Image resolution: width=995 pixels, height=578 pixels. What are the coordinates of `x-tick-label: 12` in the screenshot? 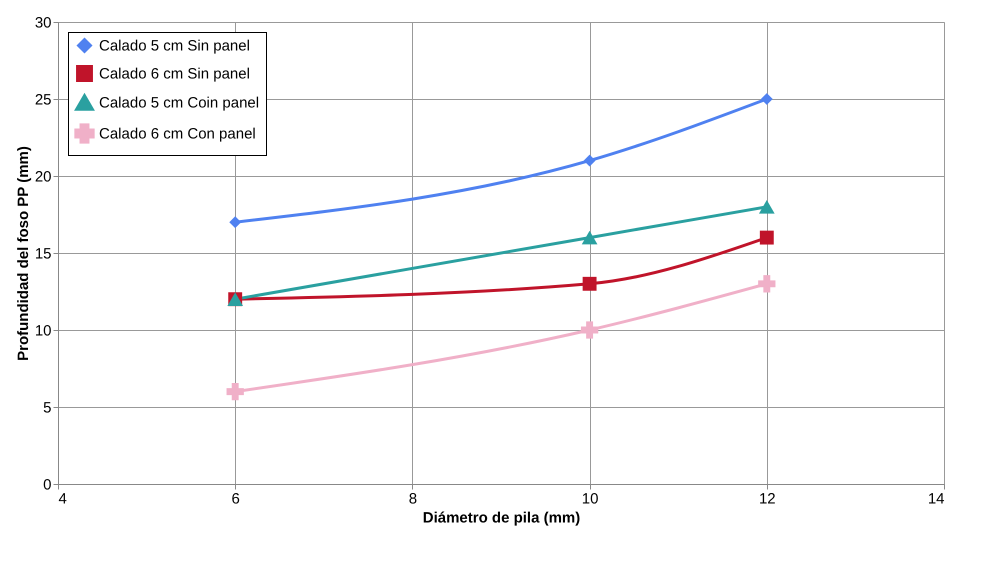 It's located at (767, 499).